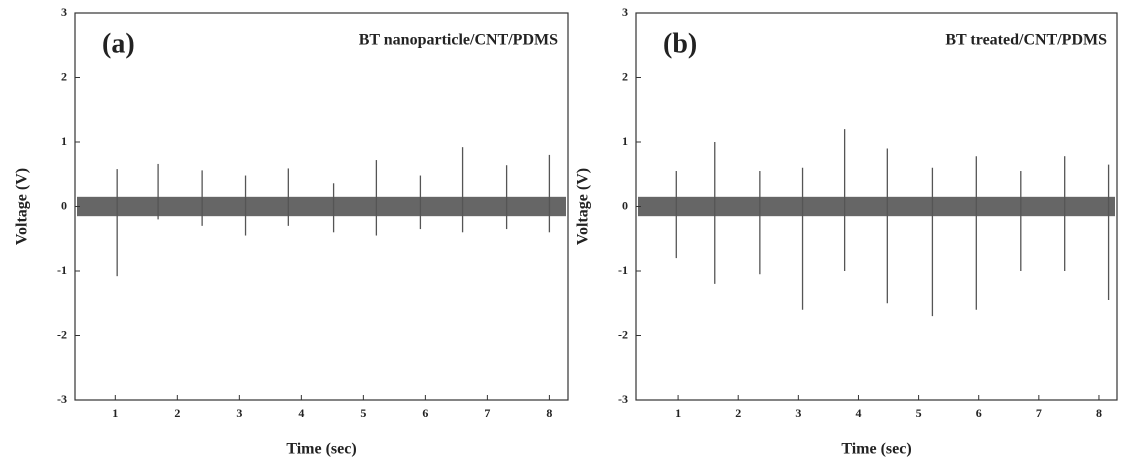 This screenshot has height=468, width=1126. Describe the element at coordinates (680, 43) in the screenshot. I see `panel-label: (b)` at that location.